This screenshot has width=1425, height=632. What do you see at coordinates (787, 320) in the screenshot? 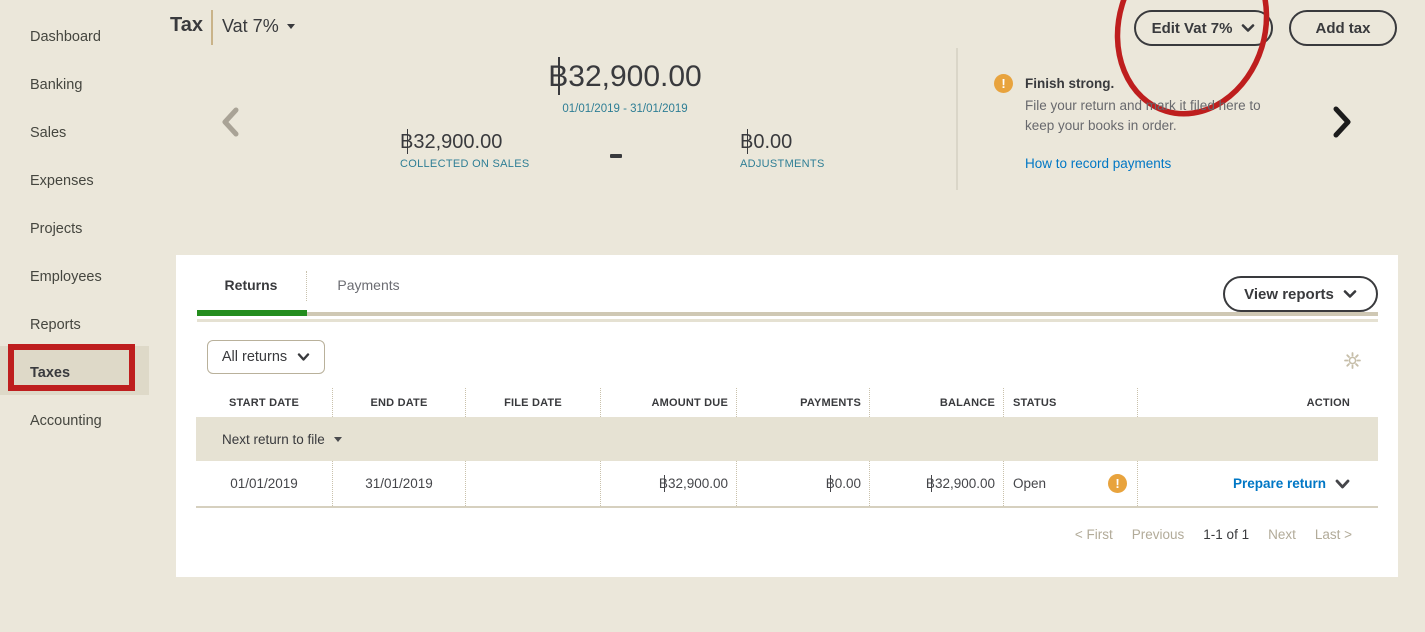
I see `tab-rule-shadow` at bounding box center [787, 320].